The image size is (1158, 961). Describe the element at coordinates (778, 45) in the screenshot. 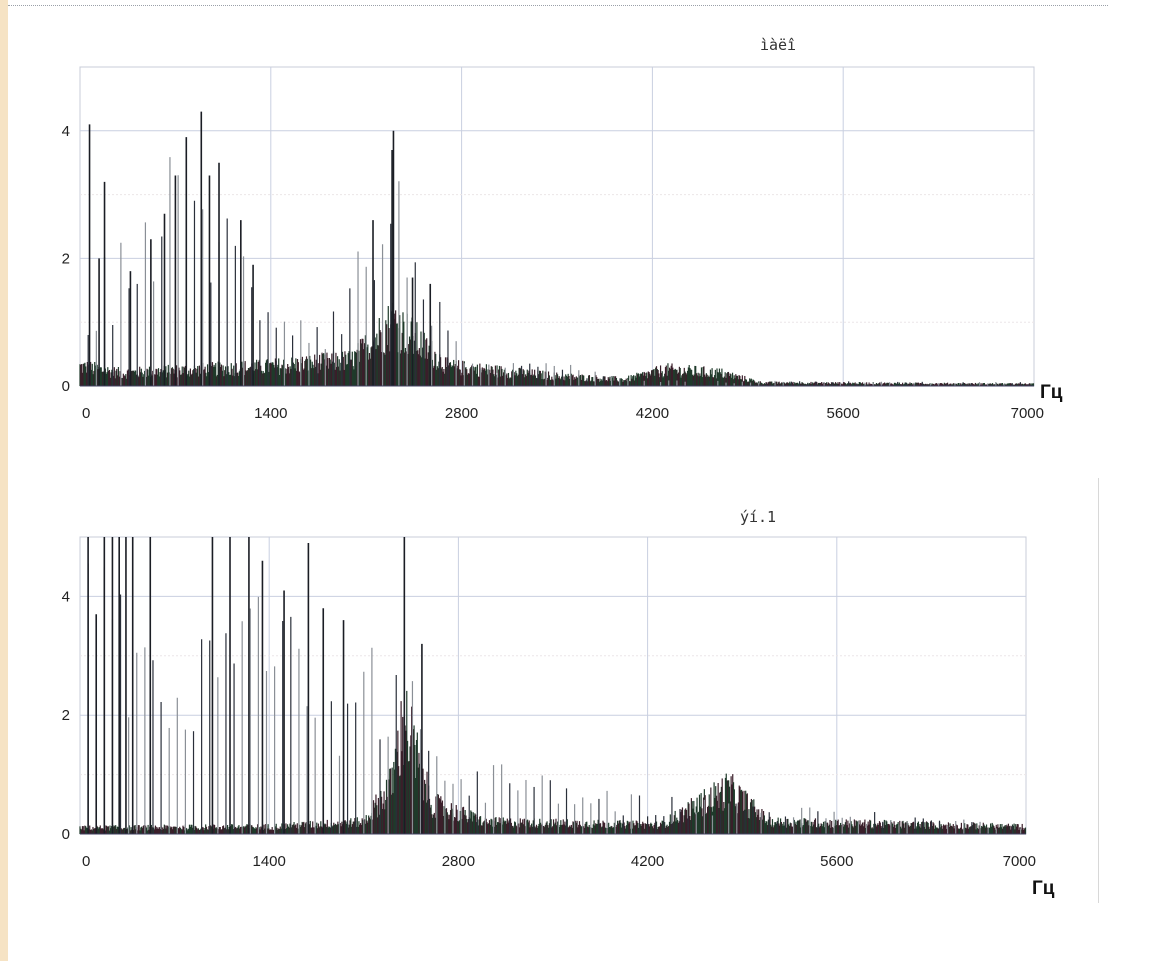

I see `chart-title: ìàëî` at that location.